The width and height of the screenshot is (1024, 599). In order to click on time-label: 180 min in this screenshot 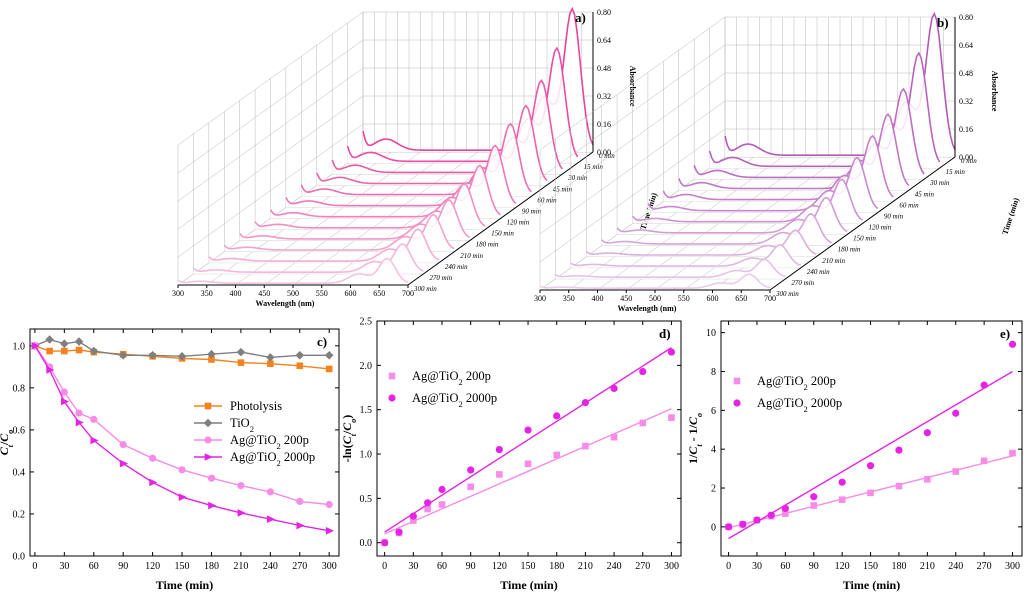, I will do `click(849, 250)`.